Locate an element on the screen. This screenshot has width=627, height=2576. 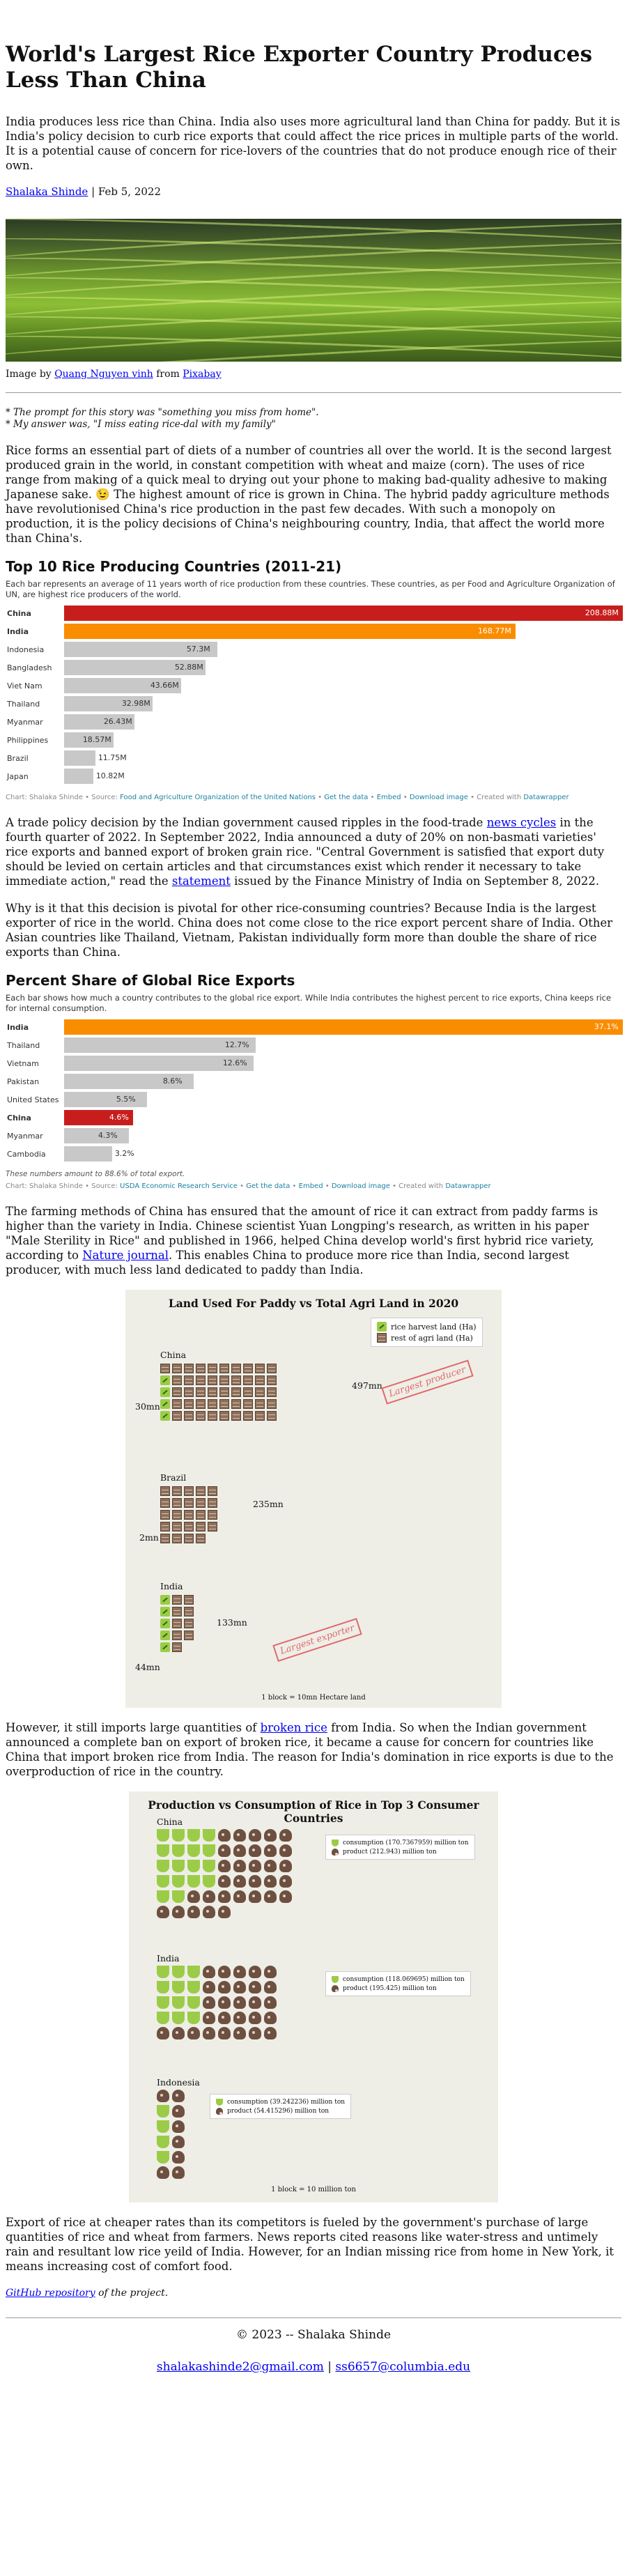
source-link: USDA Economic Research Service is located at coordinates (179, 1186).